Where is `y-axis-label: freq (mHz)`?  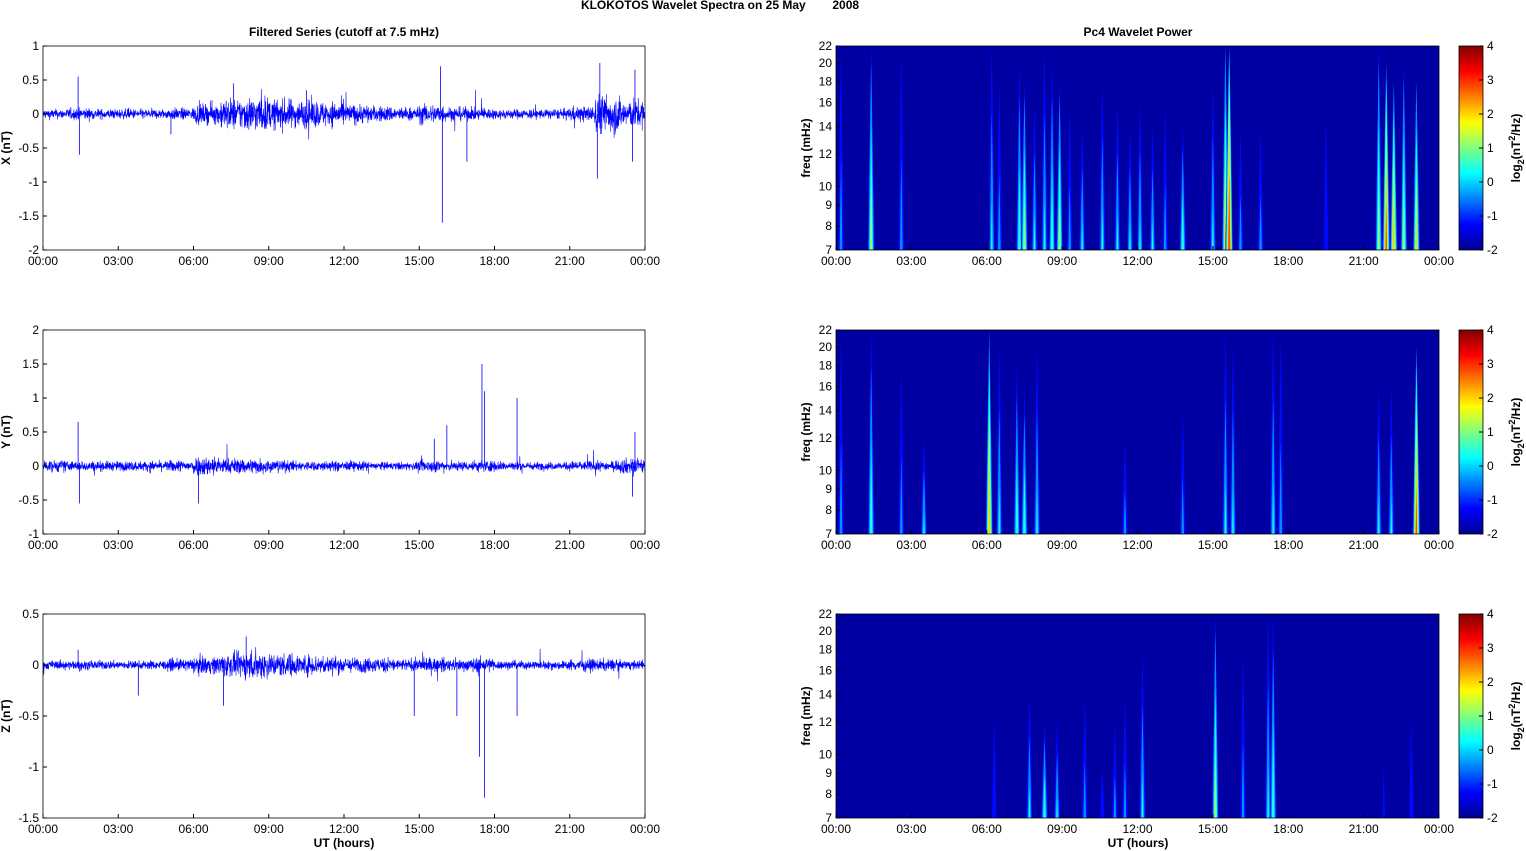
y-axis-label: freq (mHz) is located at coordinates (806, 715).